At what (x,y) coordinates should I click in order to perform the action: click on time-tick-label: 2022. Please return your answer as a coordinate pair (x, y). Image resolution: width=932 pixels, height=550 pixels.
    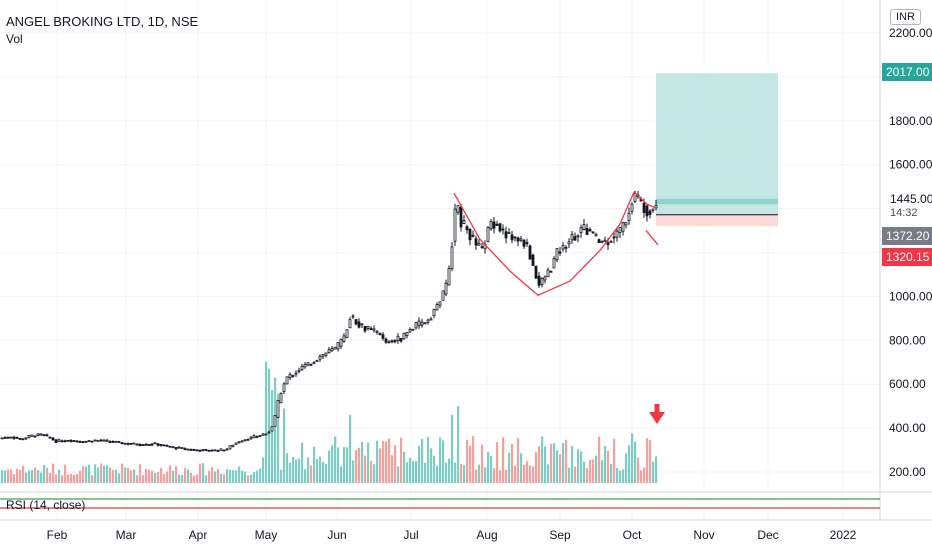
    Looking at the image, I should click on (843, 535).